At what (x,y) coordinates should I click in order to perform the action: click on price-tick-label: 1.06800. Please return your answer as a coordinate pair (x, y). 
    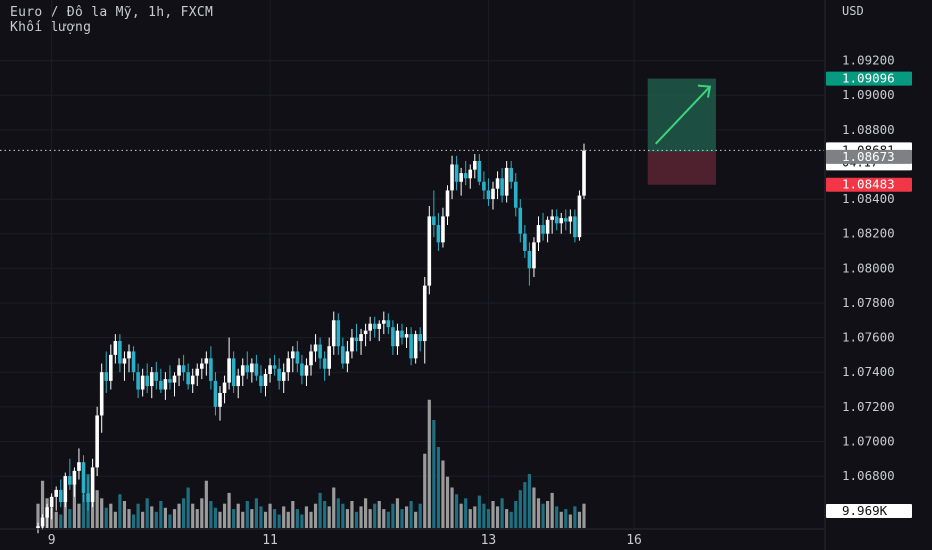
    Looking at the image, I should click on (868, 475).